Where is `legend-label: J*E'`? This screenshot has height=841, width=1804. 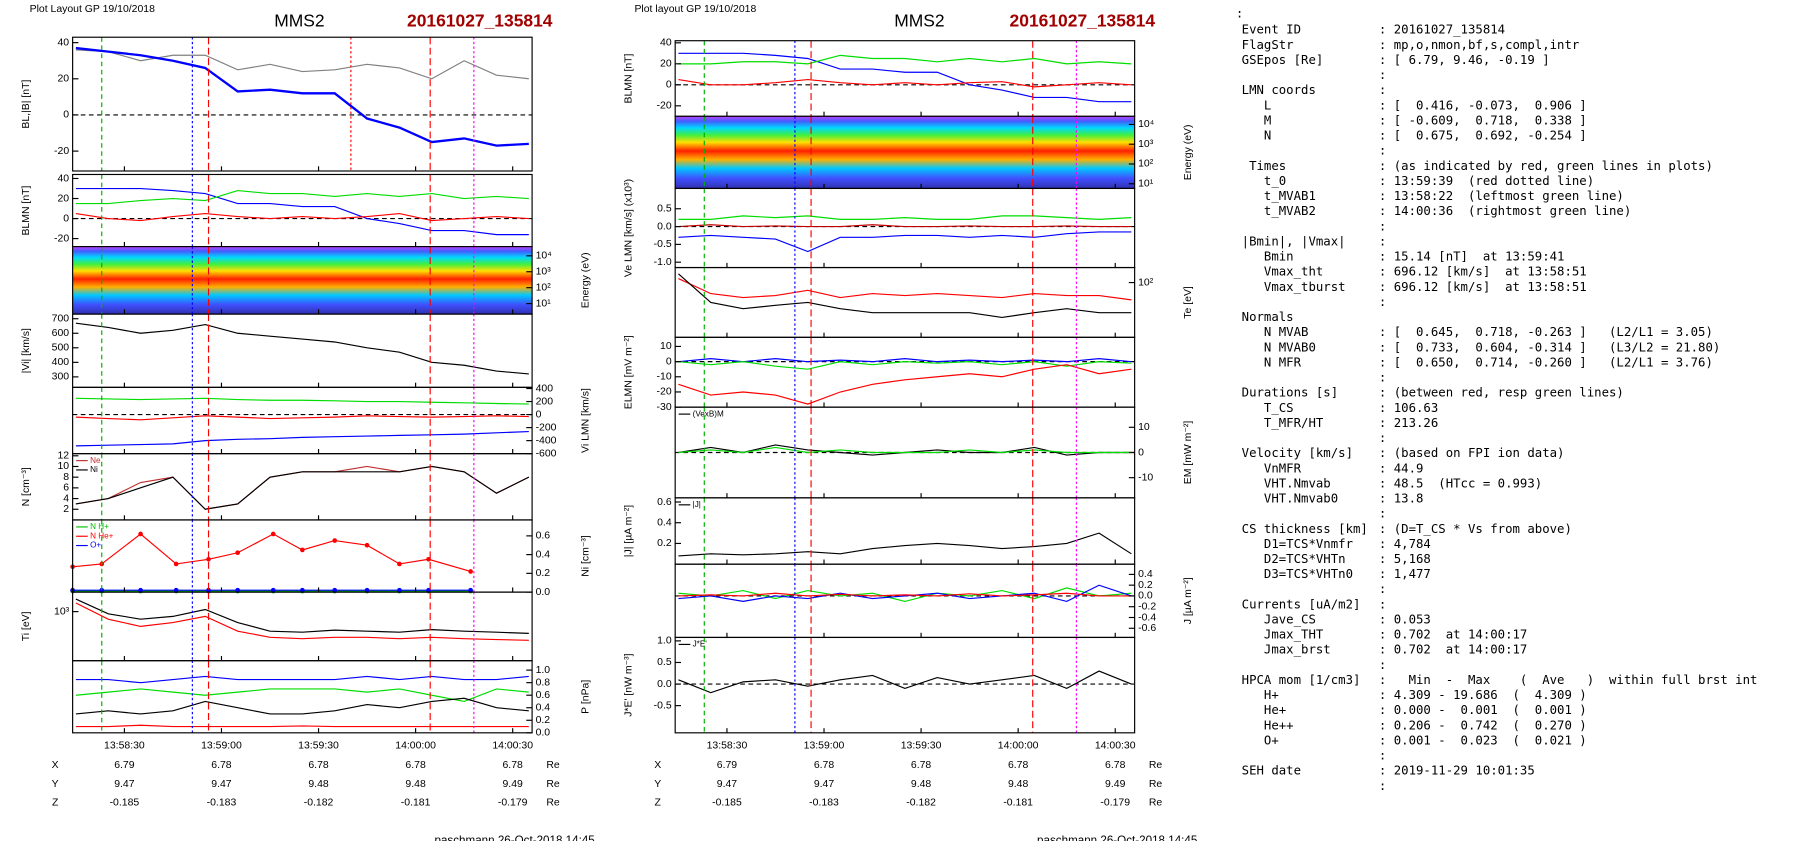
legend-label: J*E' is located at coordinates (700, 644).